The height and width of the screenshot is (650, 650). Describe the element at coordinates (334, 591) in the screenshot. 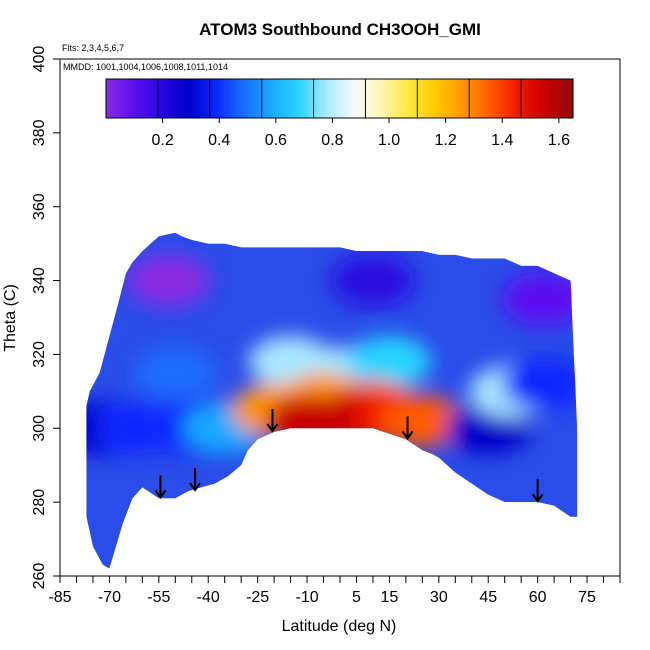

I see `x-axis: -85 -70 -55 -40 -25 -10 5 15 30 45 60 75` at that location.